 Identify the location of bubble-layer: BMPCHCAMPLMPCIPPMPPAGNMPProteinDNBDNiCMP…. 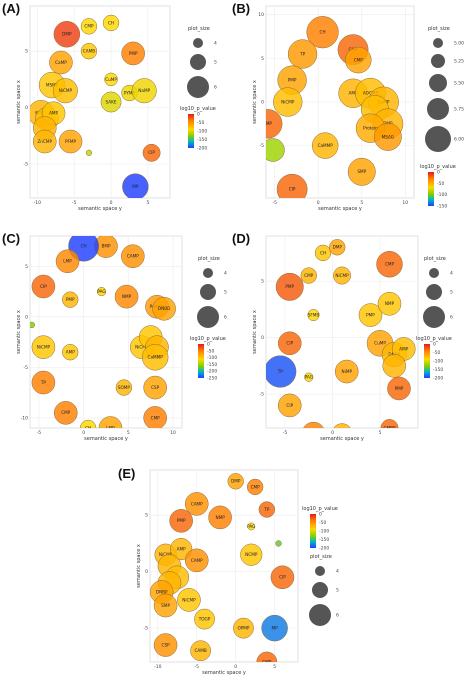
(103, 333).